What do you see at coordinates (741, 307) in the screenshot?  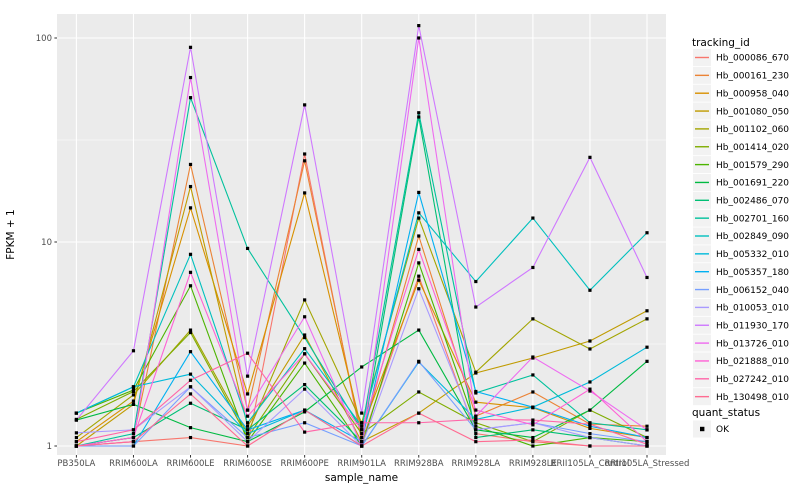 I see `legend-item-Hb_010053_010: Hb_010053_010` at bounding box center [741, 307].